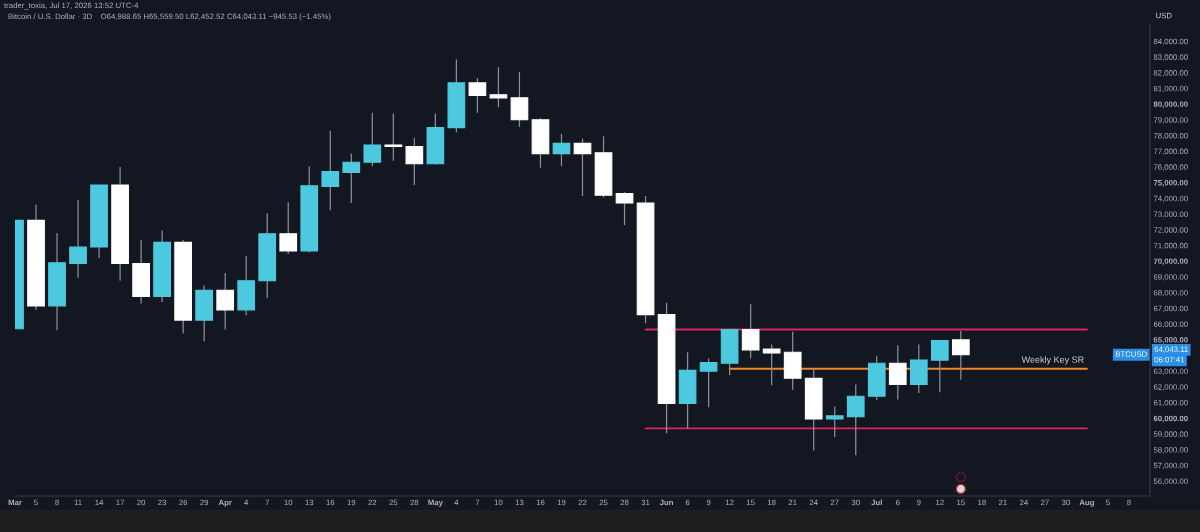  Describe the element at coordinates (1052, 360) in the screenshot. I see `series-label: Weekly Key SR` at that location.